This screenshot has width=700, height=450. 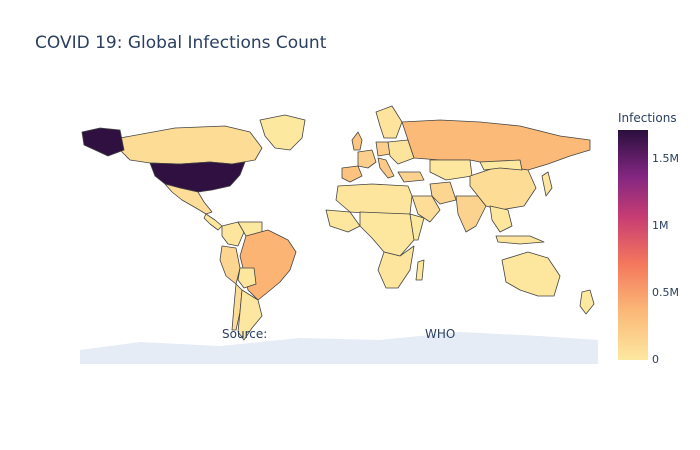 What do you see at coordinates (665, 159) in the screenshot?
I see `colorbar-tick: 1.5M` at bounding box center [665, 159].